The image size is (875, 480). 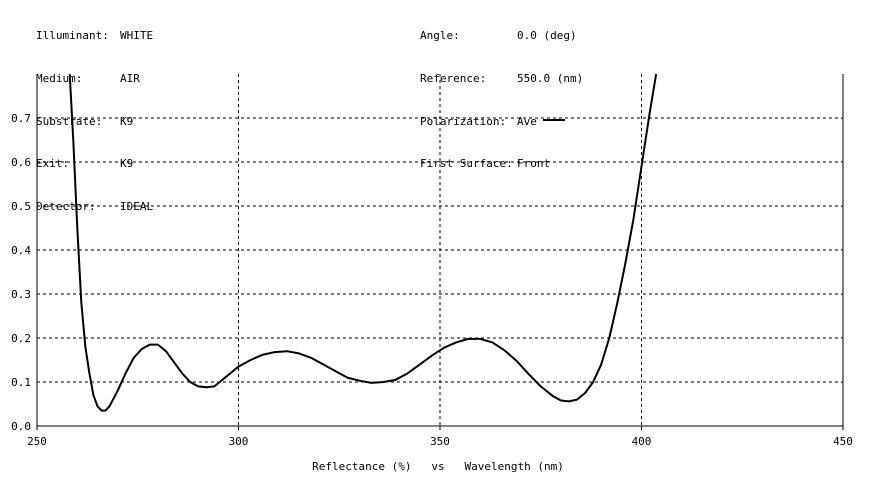 I want to click on info-row-first-surface: First Surface: Front, so click(x=570, y=164).